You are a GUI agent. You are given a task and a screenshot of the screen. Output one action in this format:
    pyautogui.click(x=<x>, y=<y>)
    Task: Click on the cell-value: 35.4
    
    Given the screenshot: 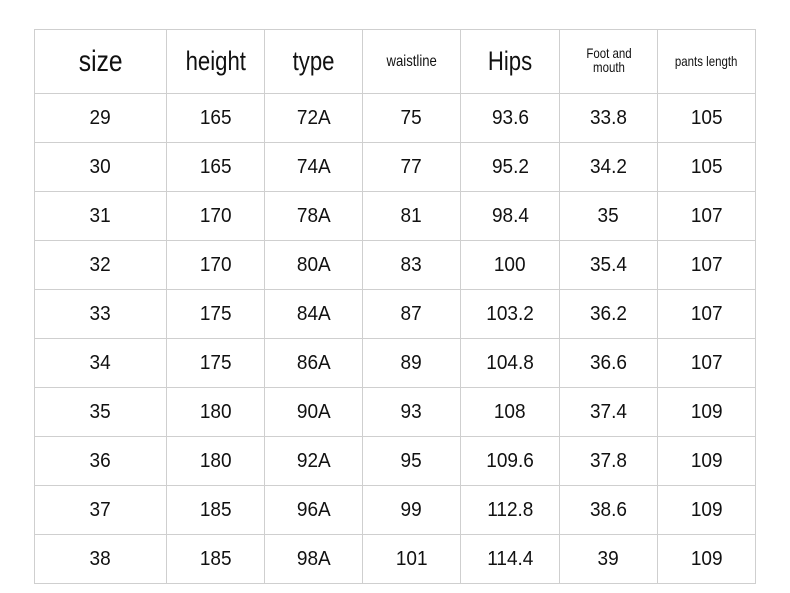 What is the action you would take?
    pyautogui.click(x=608, y=264)
    